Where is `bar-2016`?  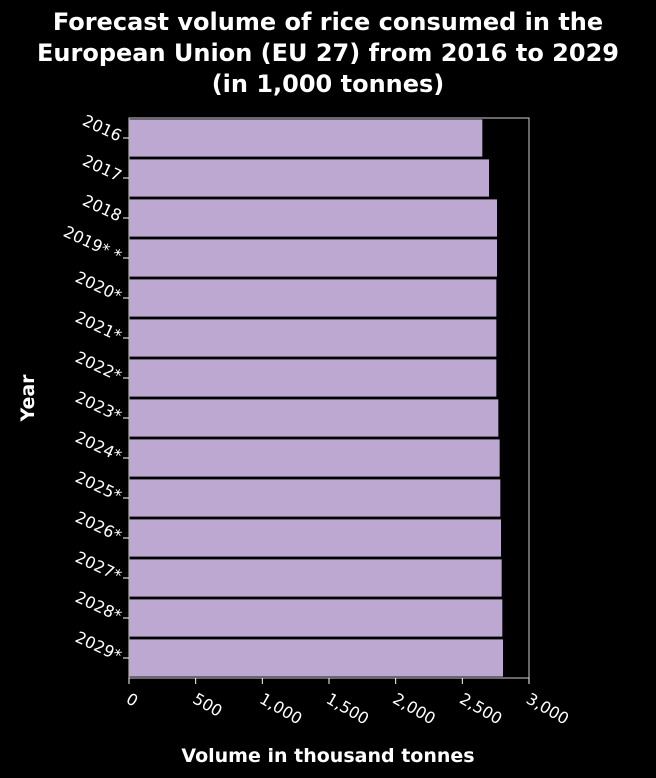 bar-2016 is located at coordinates (306, 138).